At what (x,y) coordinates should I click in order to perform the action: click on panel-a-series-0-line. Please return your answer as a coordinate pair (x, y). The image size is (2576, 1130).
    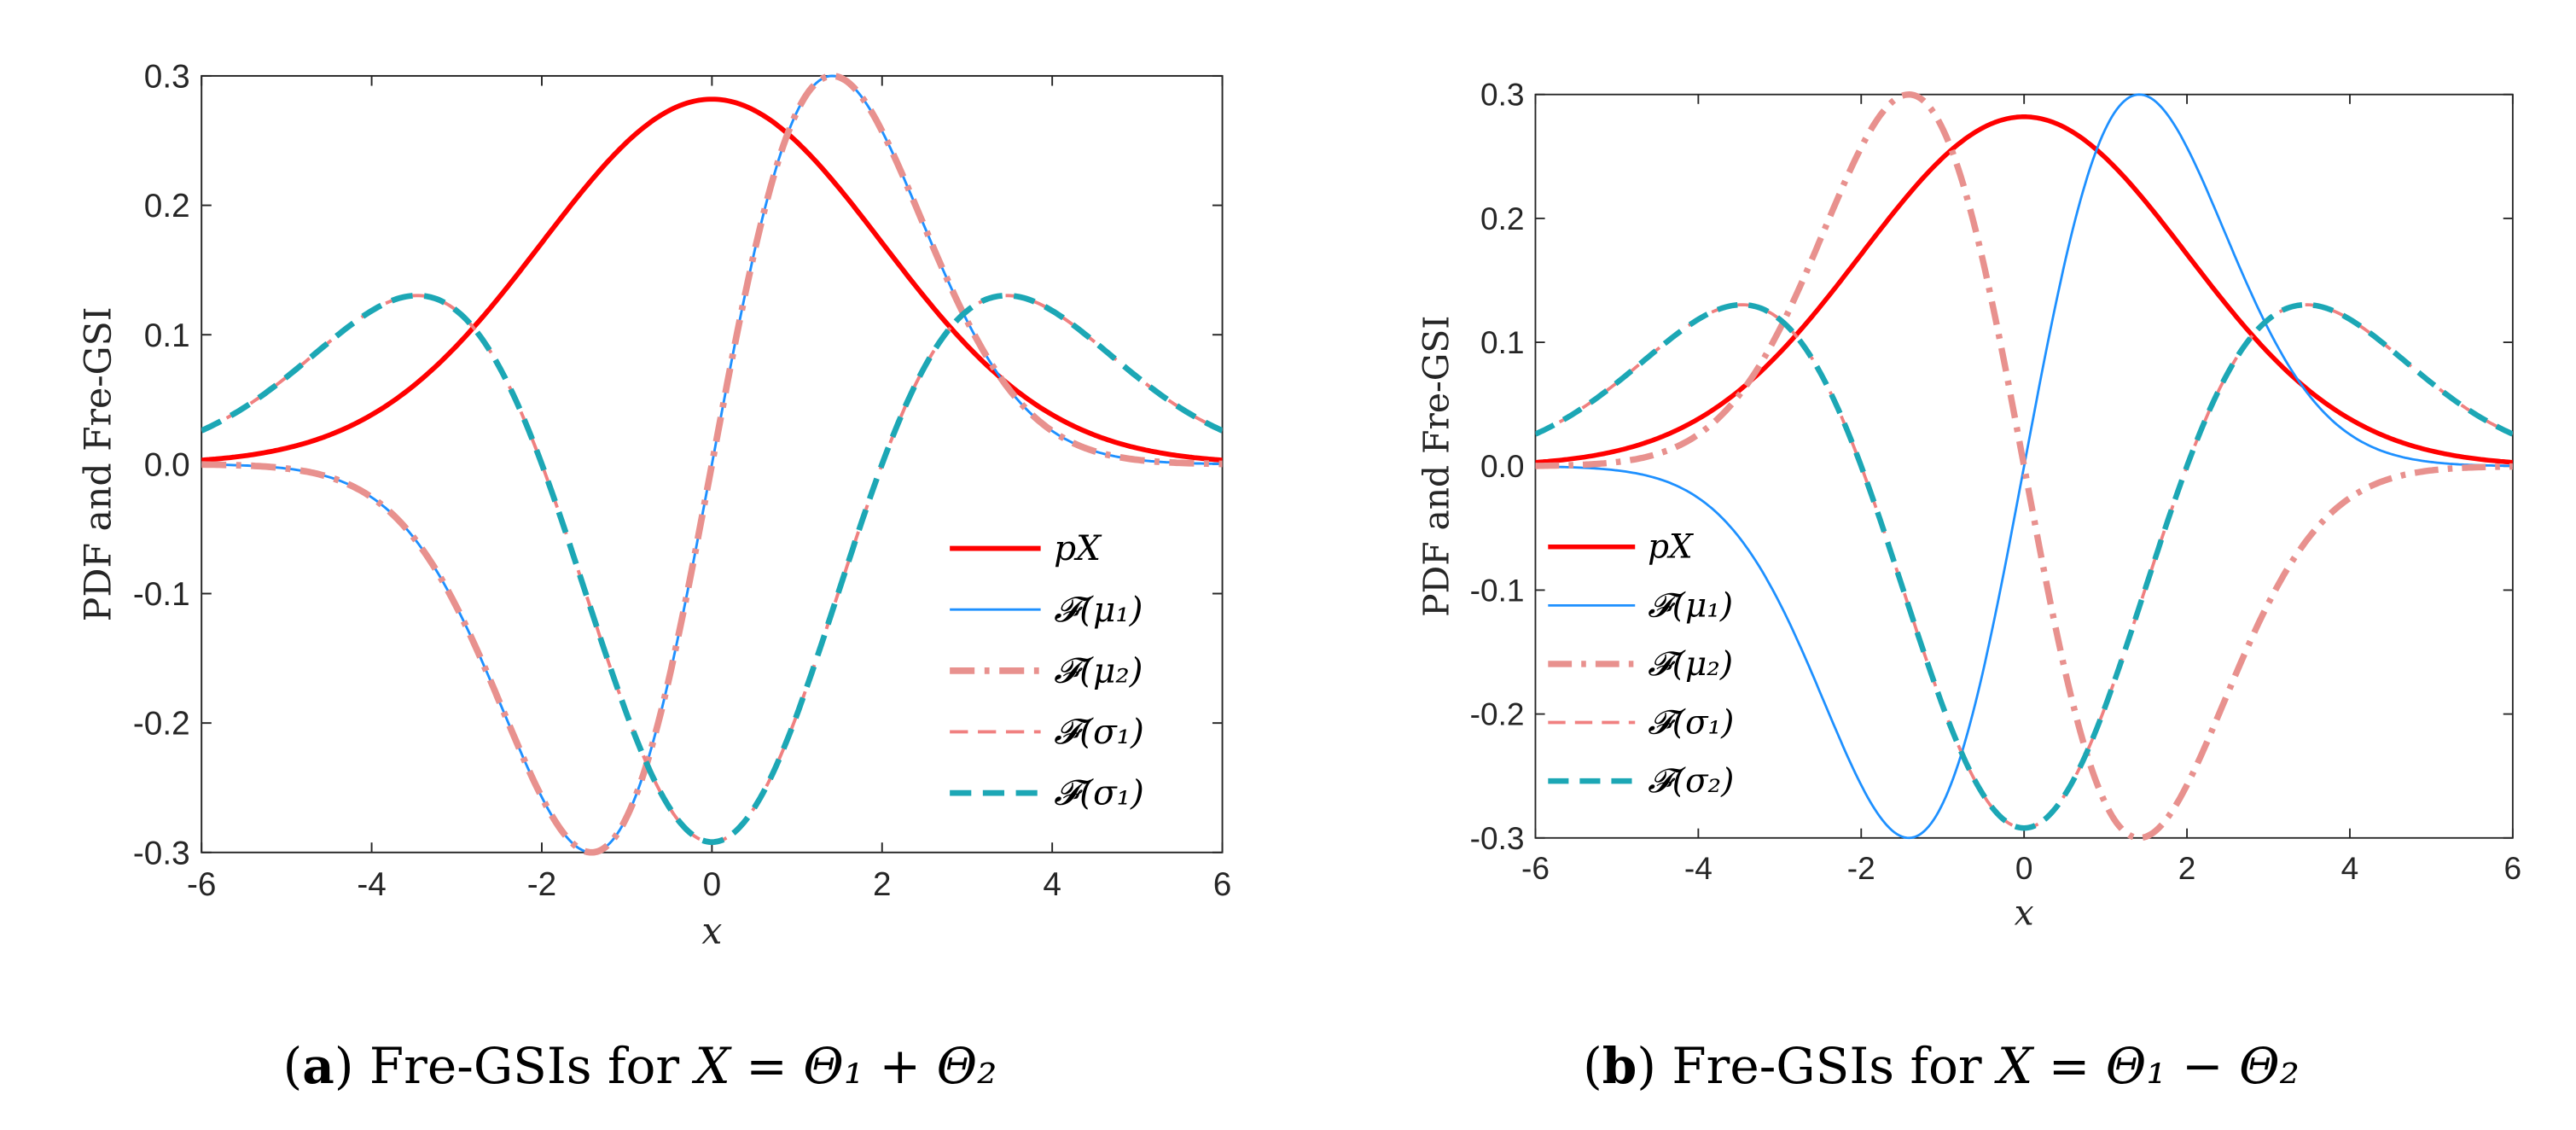
    Looking at the image, I should click on (712, 279).